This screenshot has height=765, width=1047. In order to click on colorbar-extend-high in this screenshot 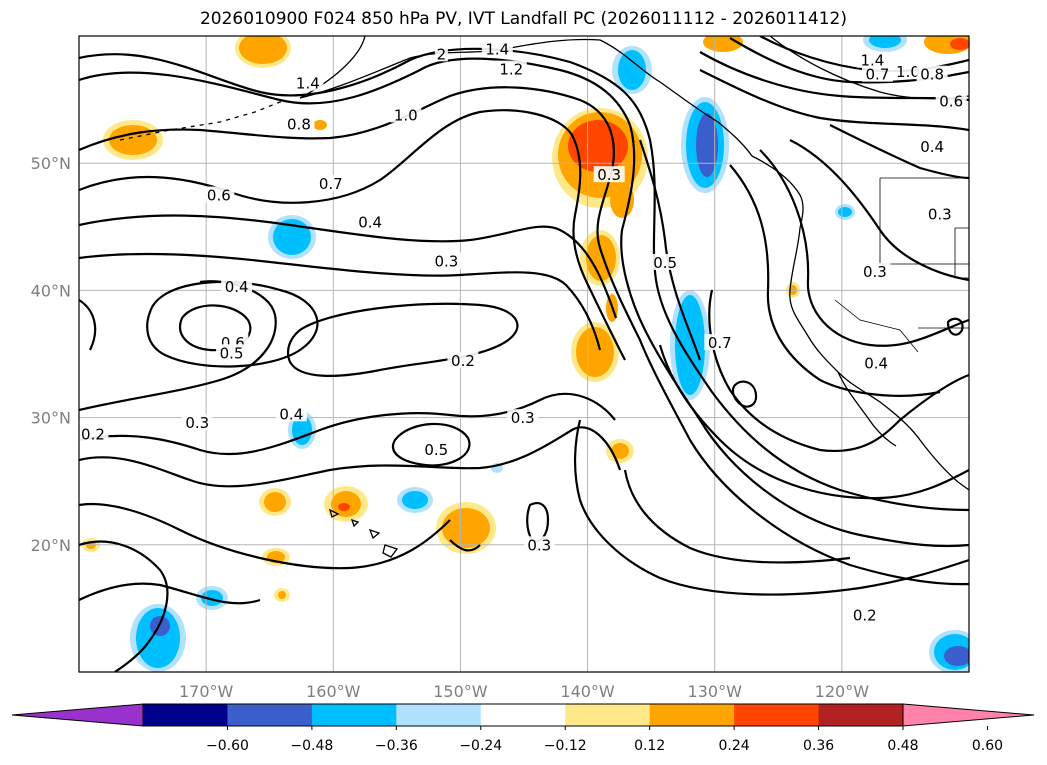, I will do `click(968, 715)`.